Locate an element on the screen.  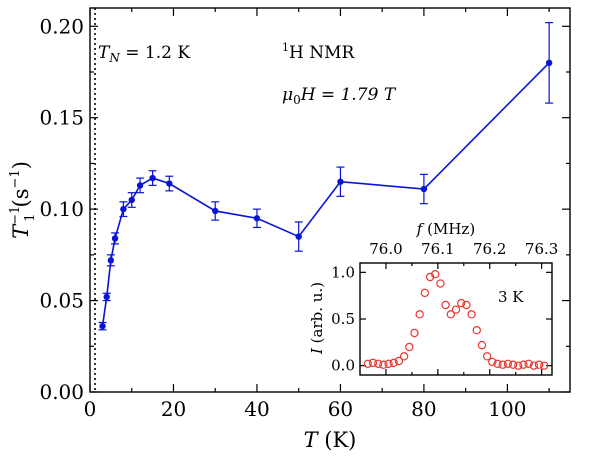
main-x-tick-label: 100 is located at coordinates (507, 409).